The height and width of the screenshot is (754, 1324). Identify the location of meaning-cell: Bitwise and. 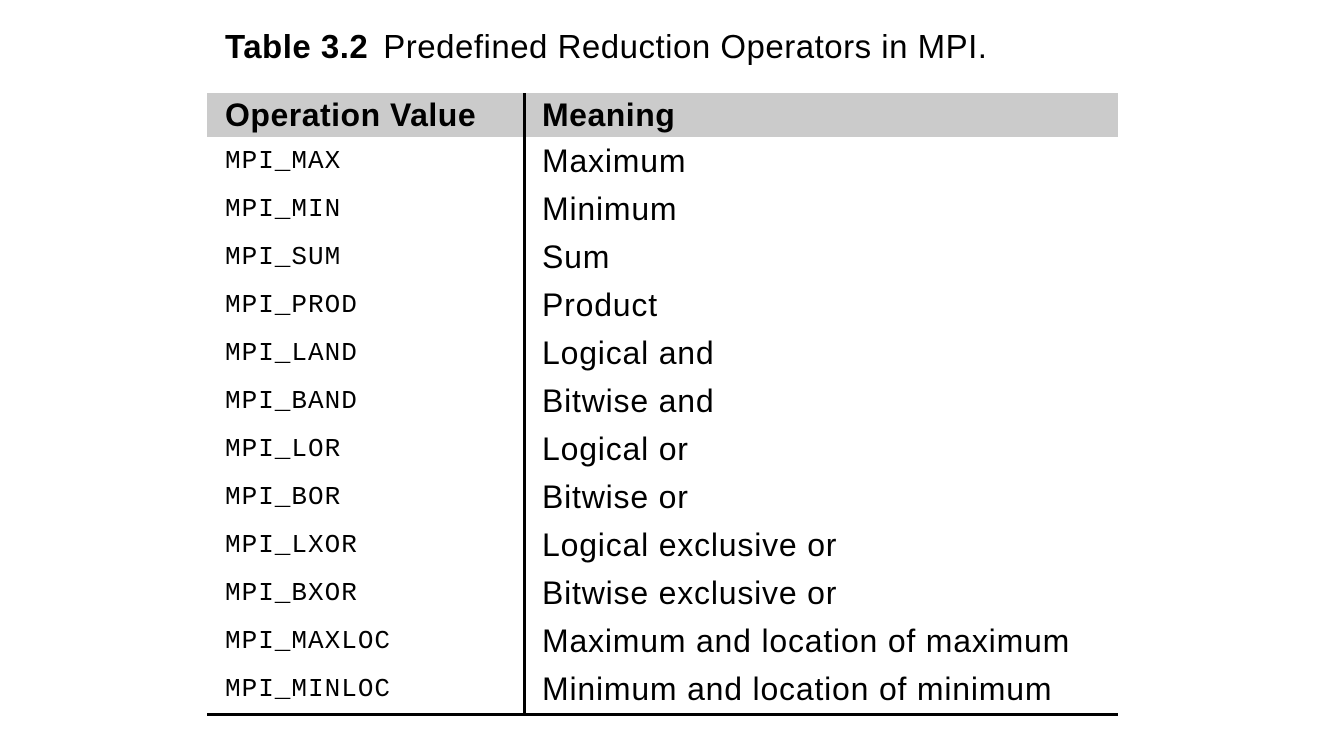
(820, 401).